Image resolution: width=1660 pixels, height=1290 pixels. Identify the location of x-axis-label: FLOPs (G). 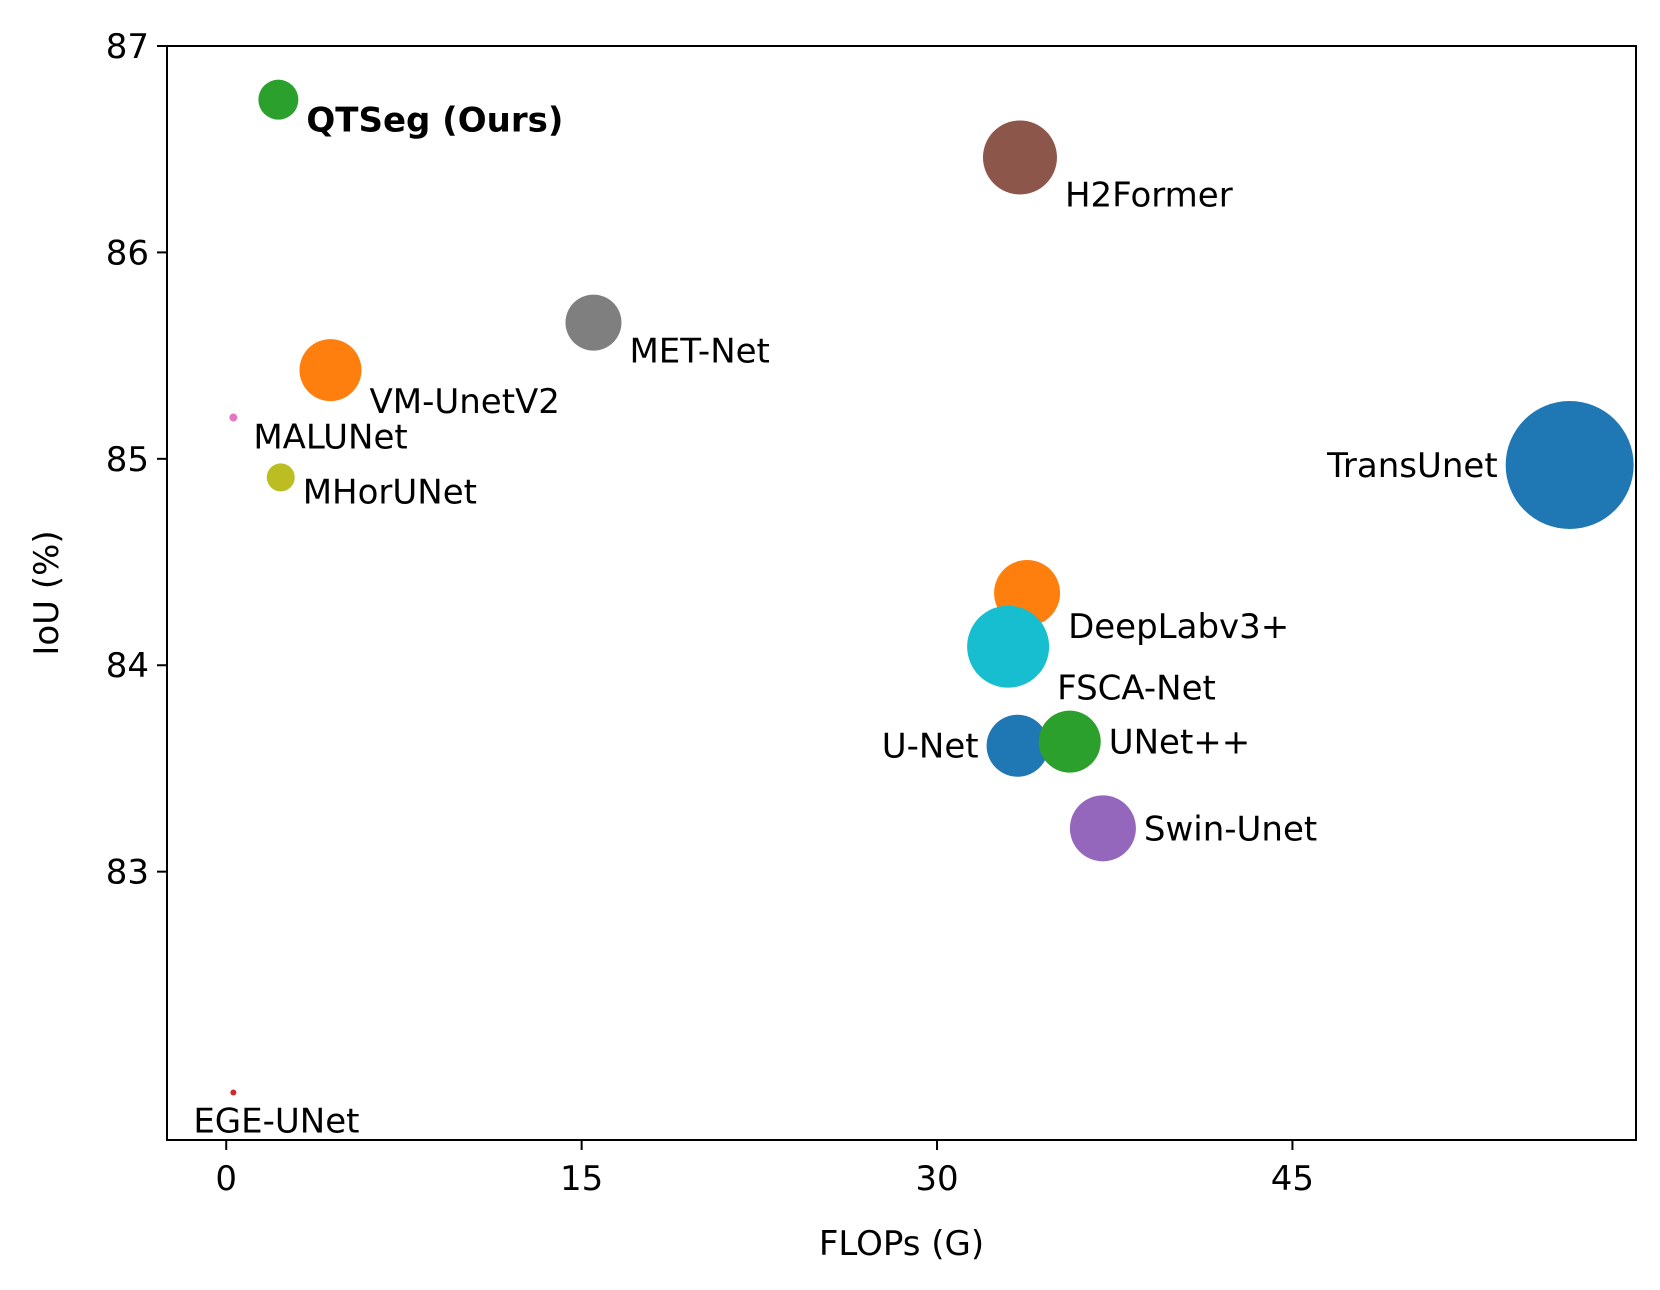
(901, 1244).